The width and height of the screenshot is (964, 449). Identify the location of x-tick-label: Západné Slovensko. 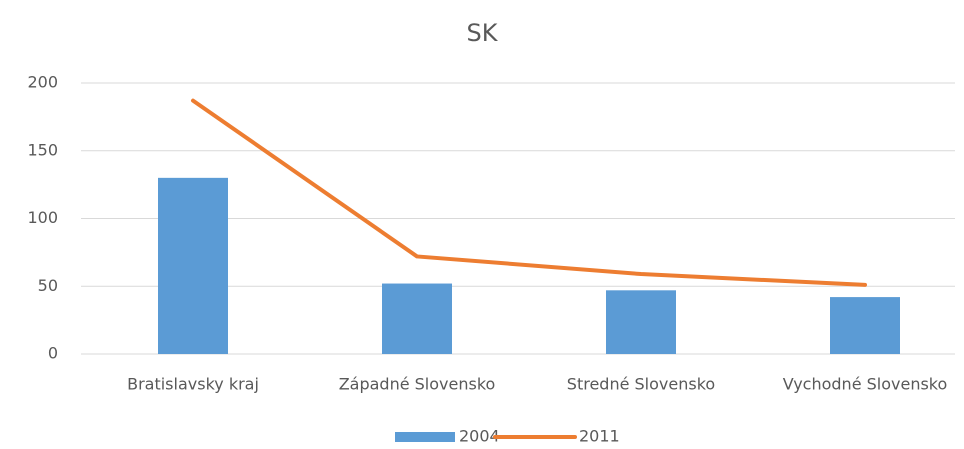
(417, 384).